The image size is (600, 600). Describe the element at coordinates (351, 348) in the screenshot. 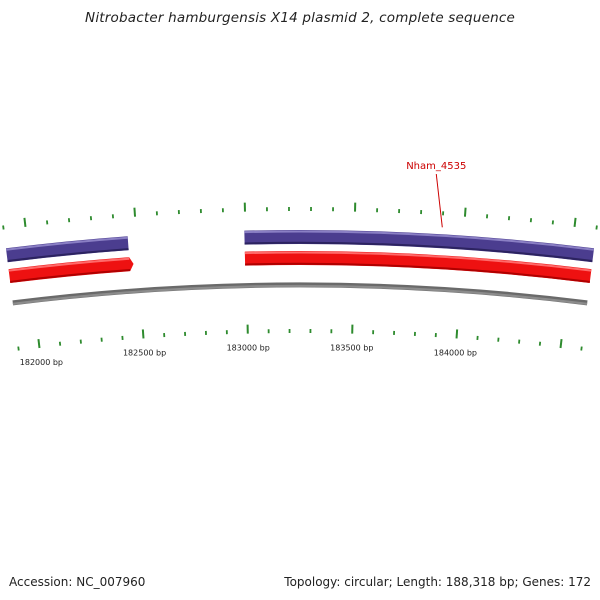

I see `tick-label-3: 183500 bp` at that location.